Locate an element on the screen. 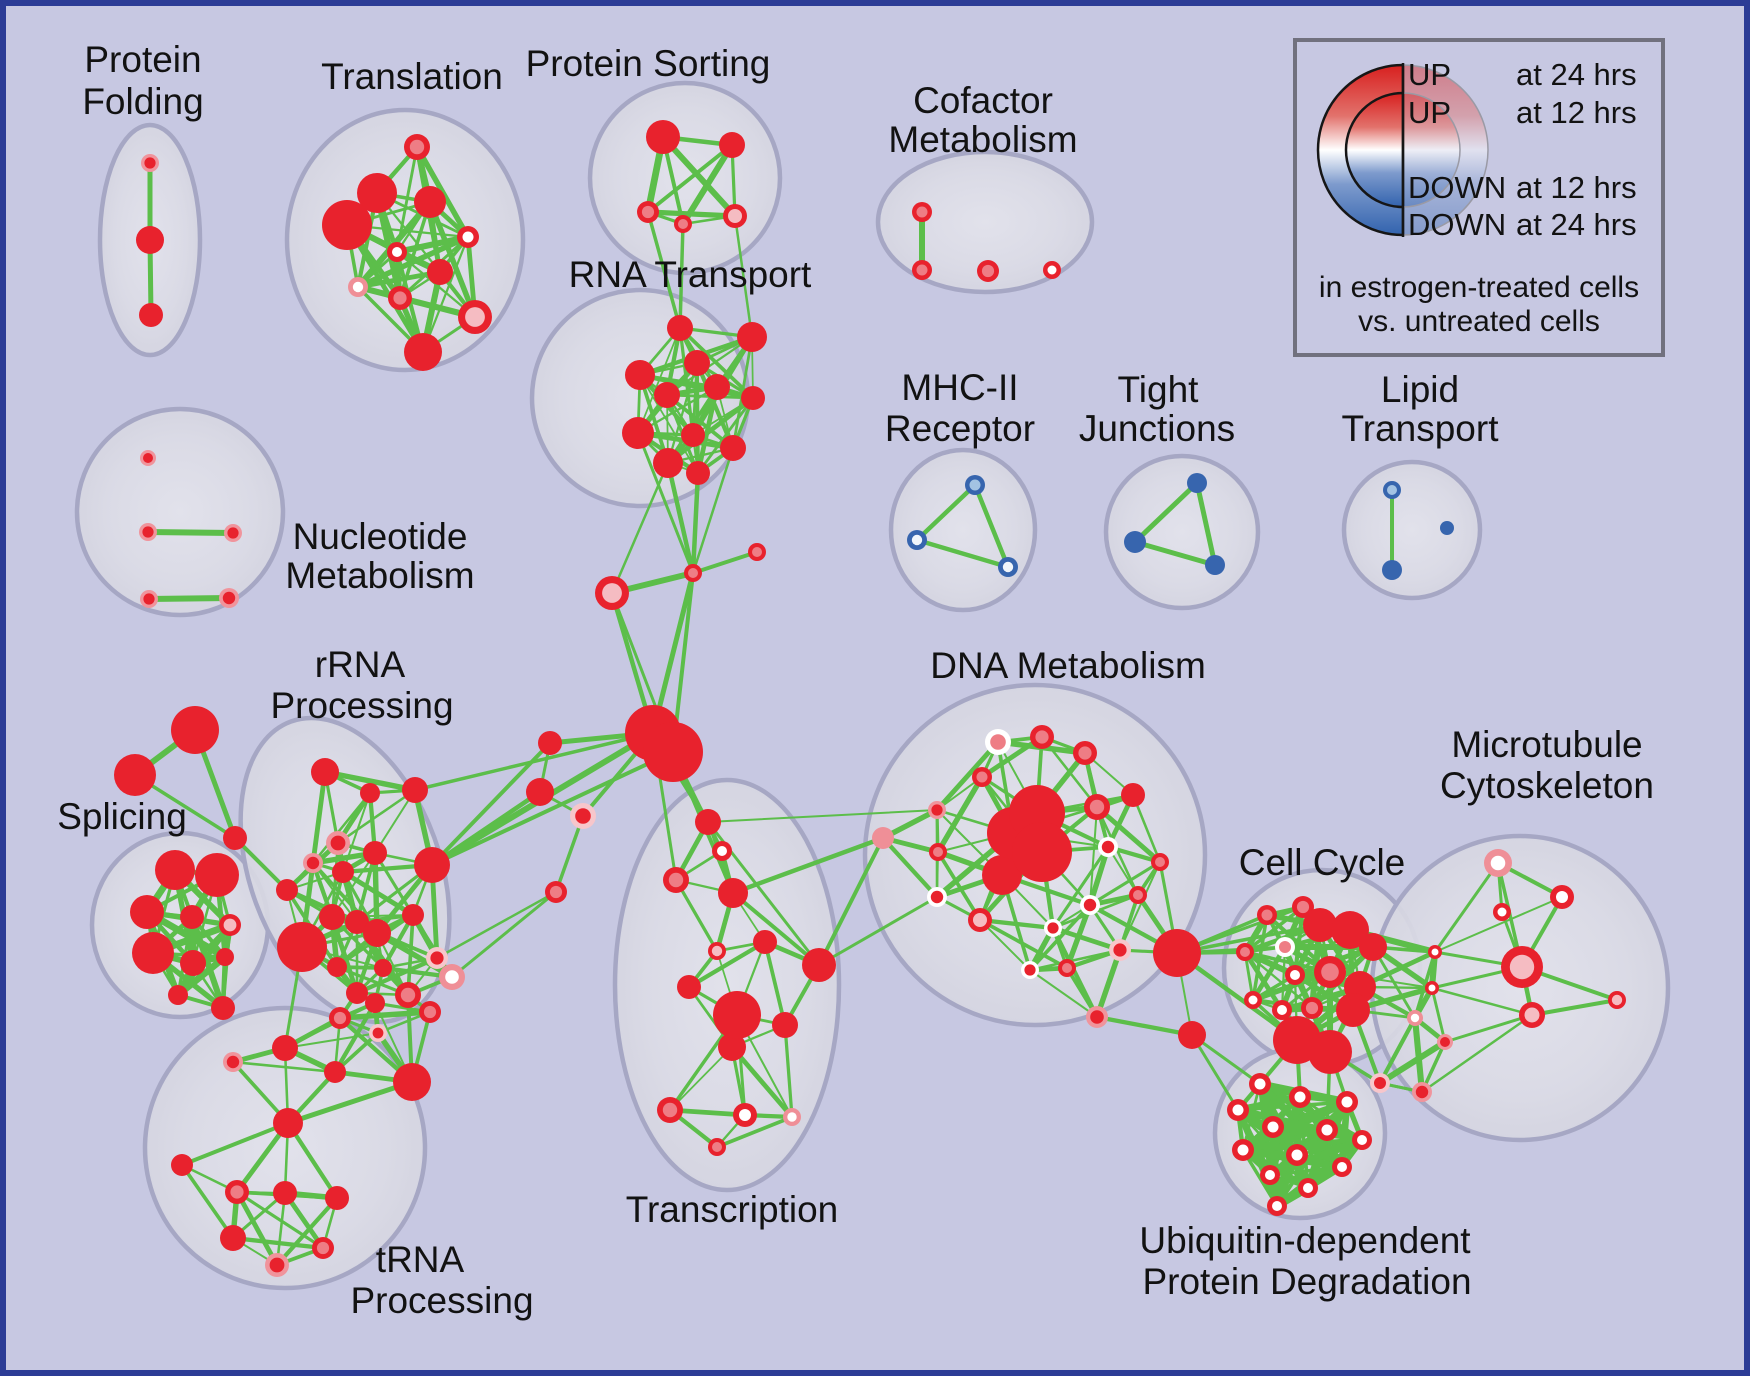 The image size is (1750, 1376). gene-node-trna-processing is located at coordinates (412, 1082).